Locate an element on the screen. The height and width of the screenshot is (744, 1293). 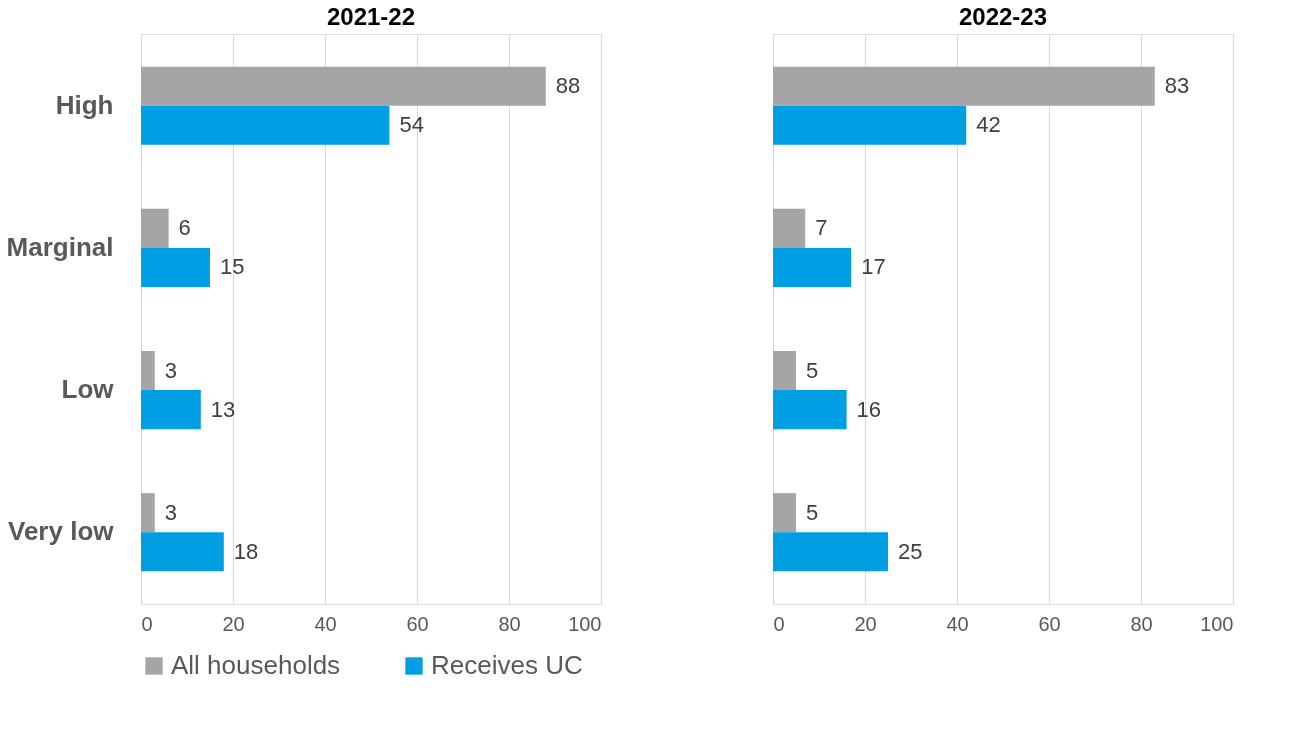
data-label: 25 is located at coordinates (910, 551).